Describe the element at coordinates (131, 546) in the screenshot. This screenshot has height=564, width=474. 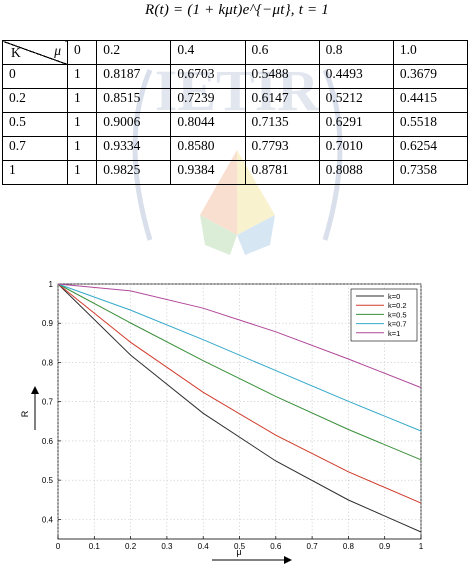
I see `x-tick-label: 0.2` at that location.